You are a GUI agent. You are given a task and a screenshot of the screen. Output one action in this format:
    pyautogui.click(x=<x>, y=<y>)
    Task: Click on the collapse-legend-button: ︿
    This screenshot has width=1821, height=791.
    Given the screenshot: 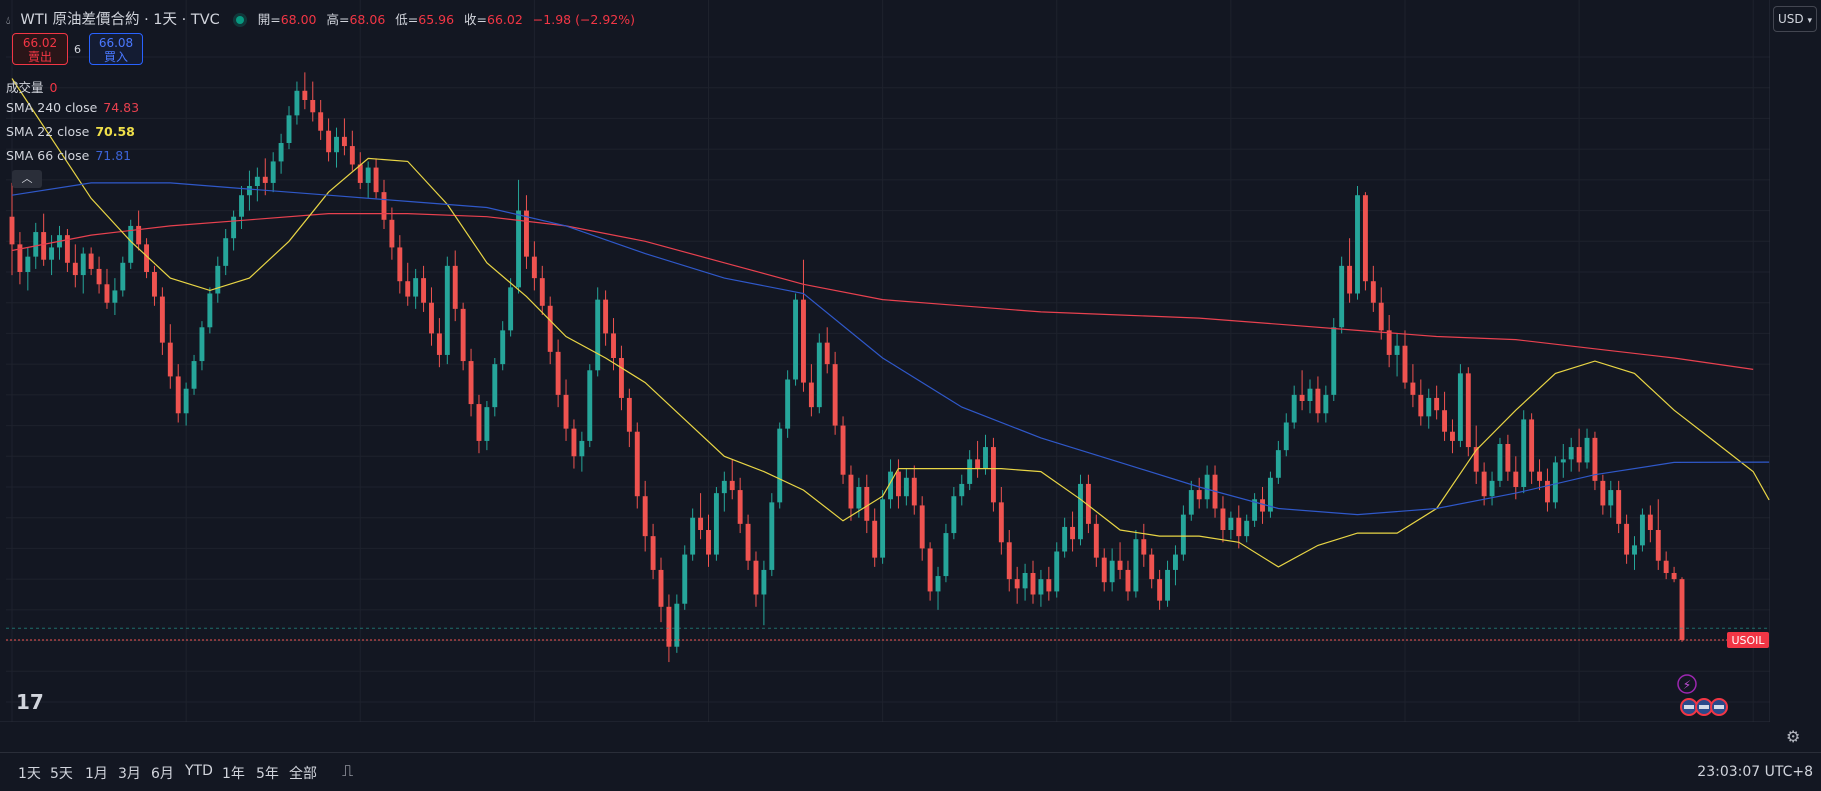 What is the action you would take?
    pyautogui.click(x=27, y=179)
    